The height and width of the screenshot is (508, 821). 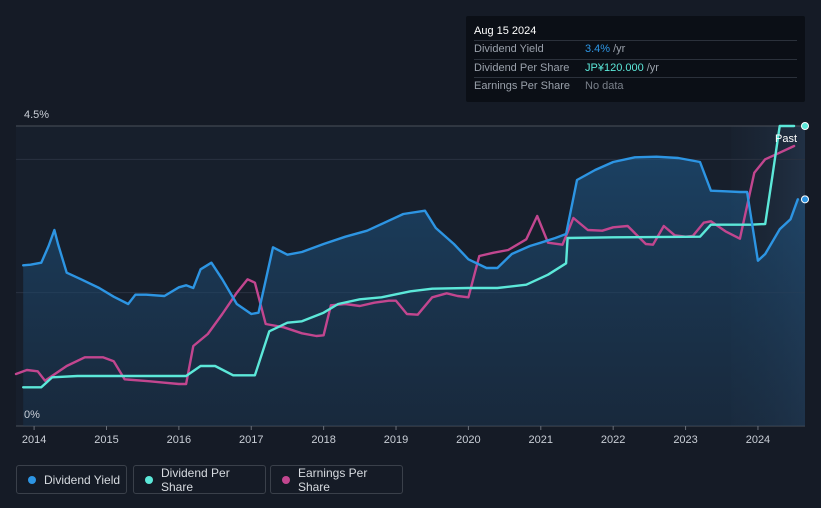 What do you see at coordinates (505, 31) in the screenshot?
I see `tooltip-date: Aug 15 2024` at bounding box center [505, 31].